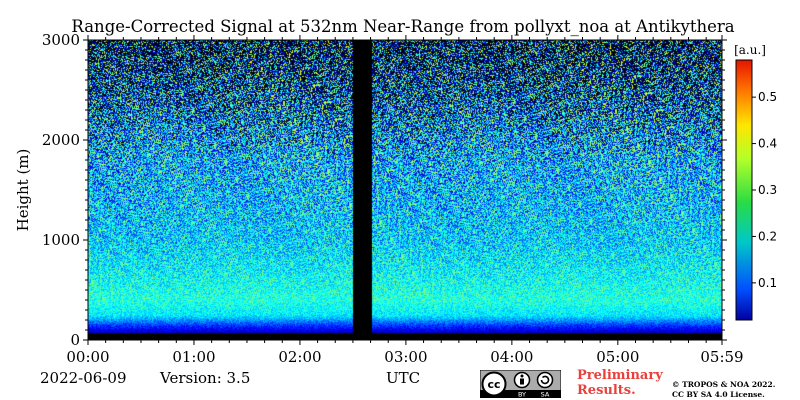 The image size is (800, 400). Describe the element at coordinates (205, 378) in the screenshot. I see `version-label: Version: 3.5` at that location.